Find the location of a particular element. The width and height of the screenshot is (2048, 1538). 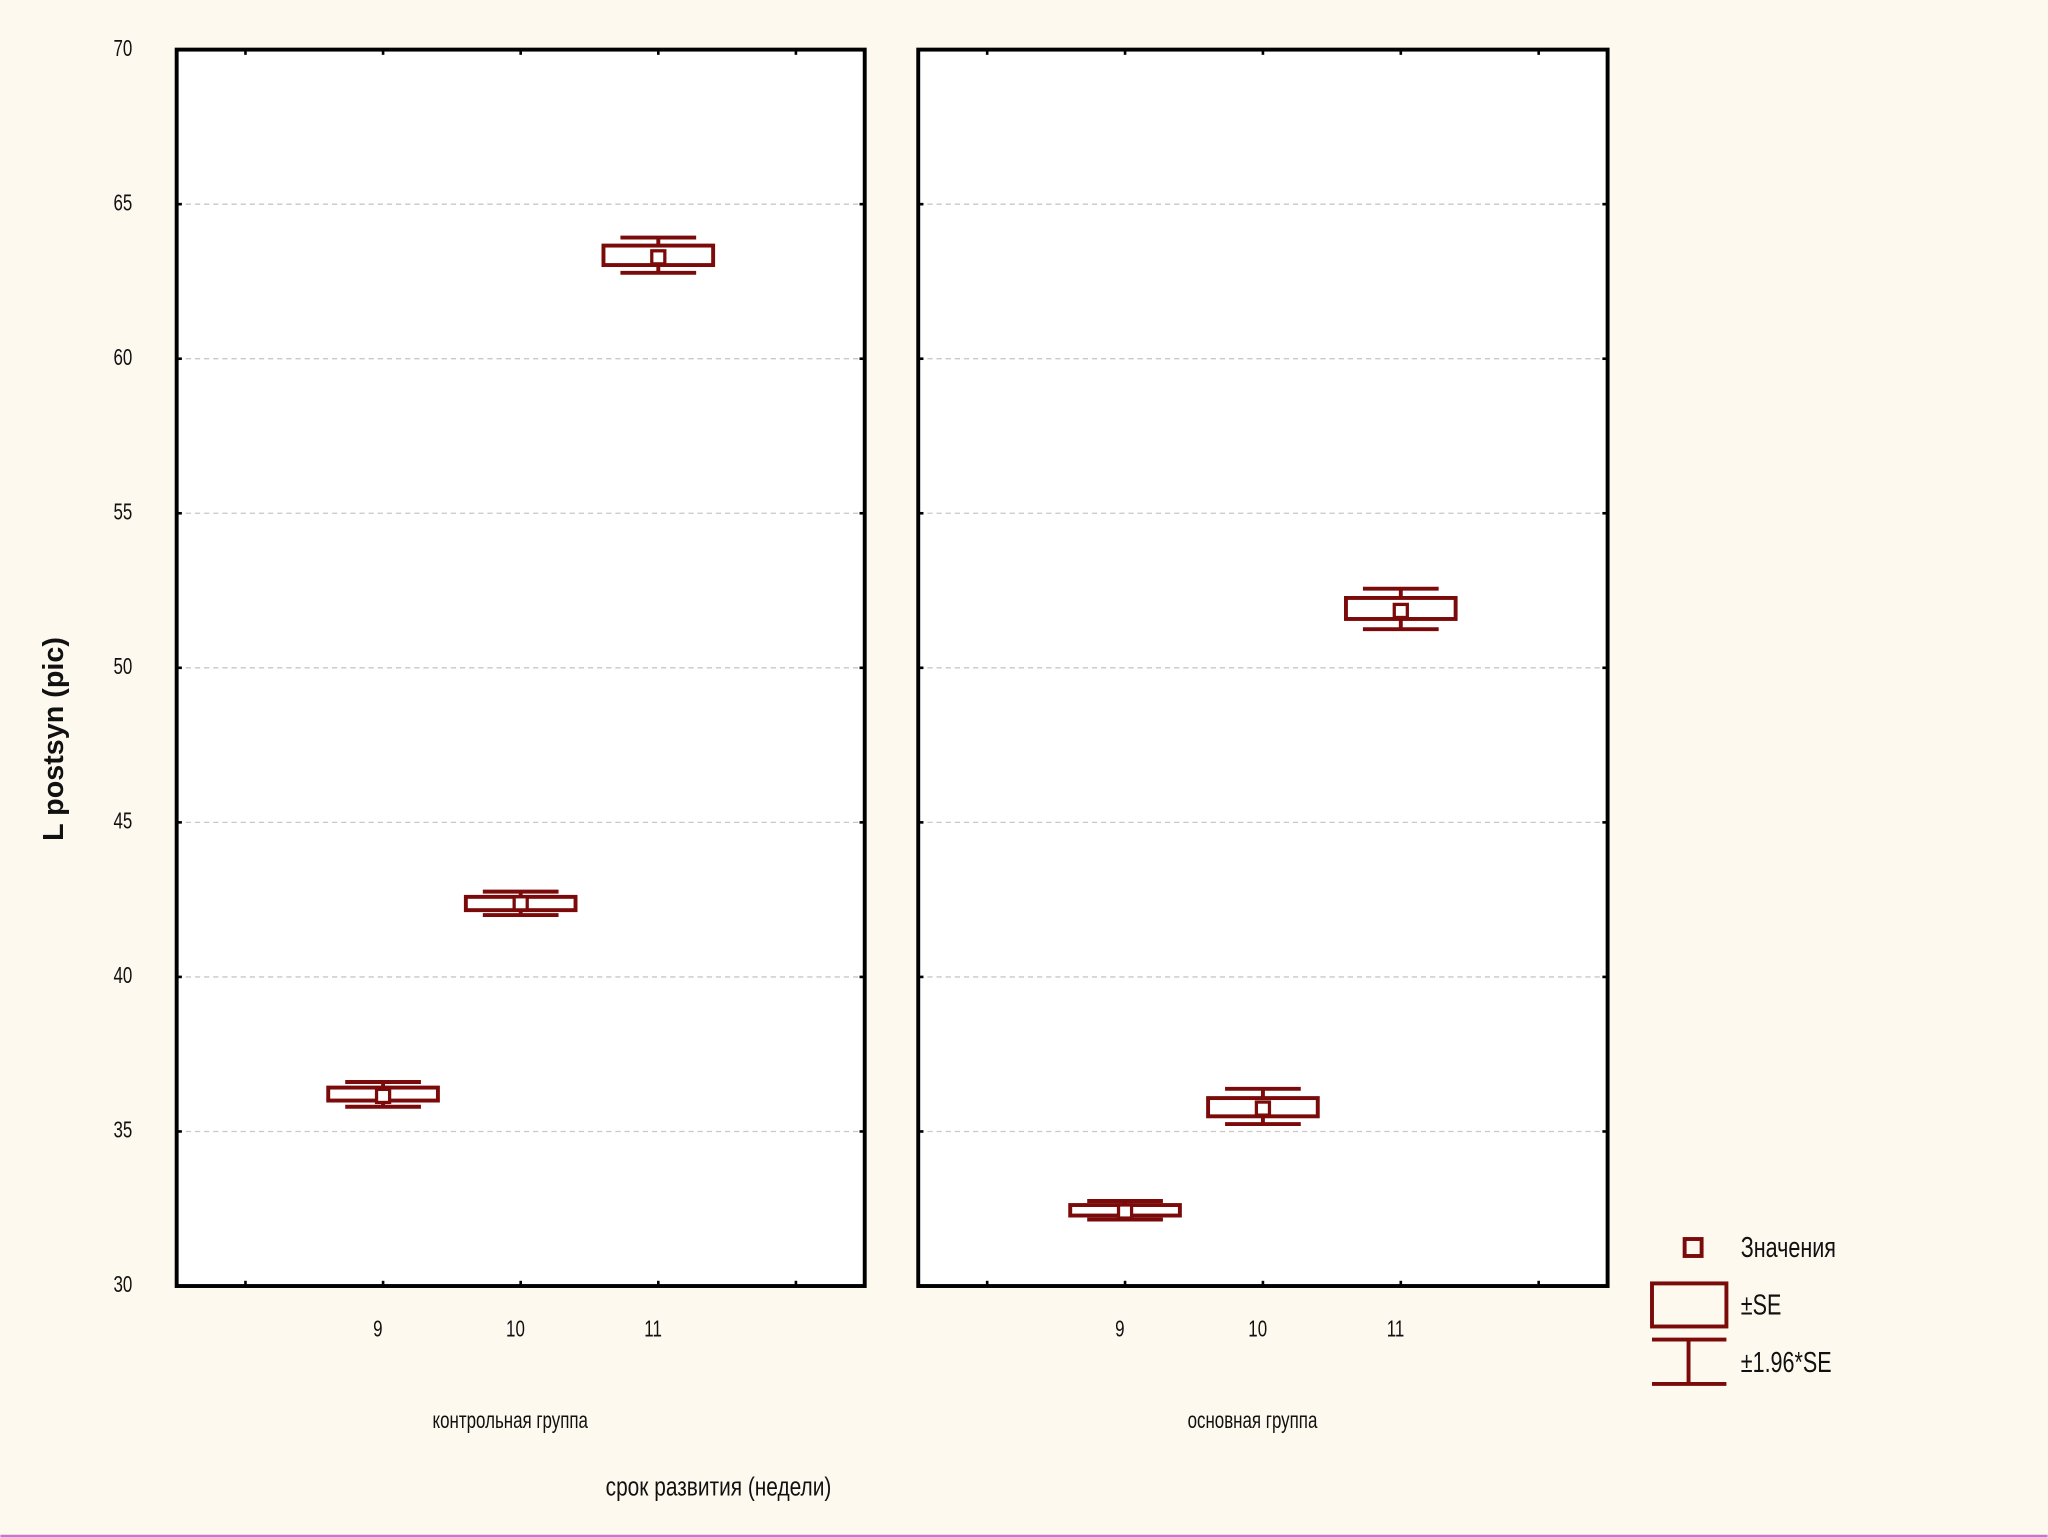

legend-ci-icon is located at coordinates (1689, 1361).